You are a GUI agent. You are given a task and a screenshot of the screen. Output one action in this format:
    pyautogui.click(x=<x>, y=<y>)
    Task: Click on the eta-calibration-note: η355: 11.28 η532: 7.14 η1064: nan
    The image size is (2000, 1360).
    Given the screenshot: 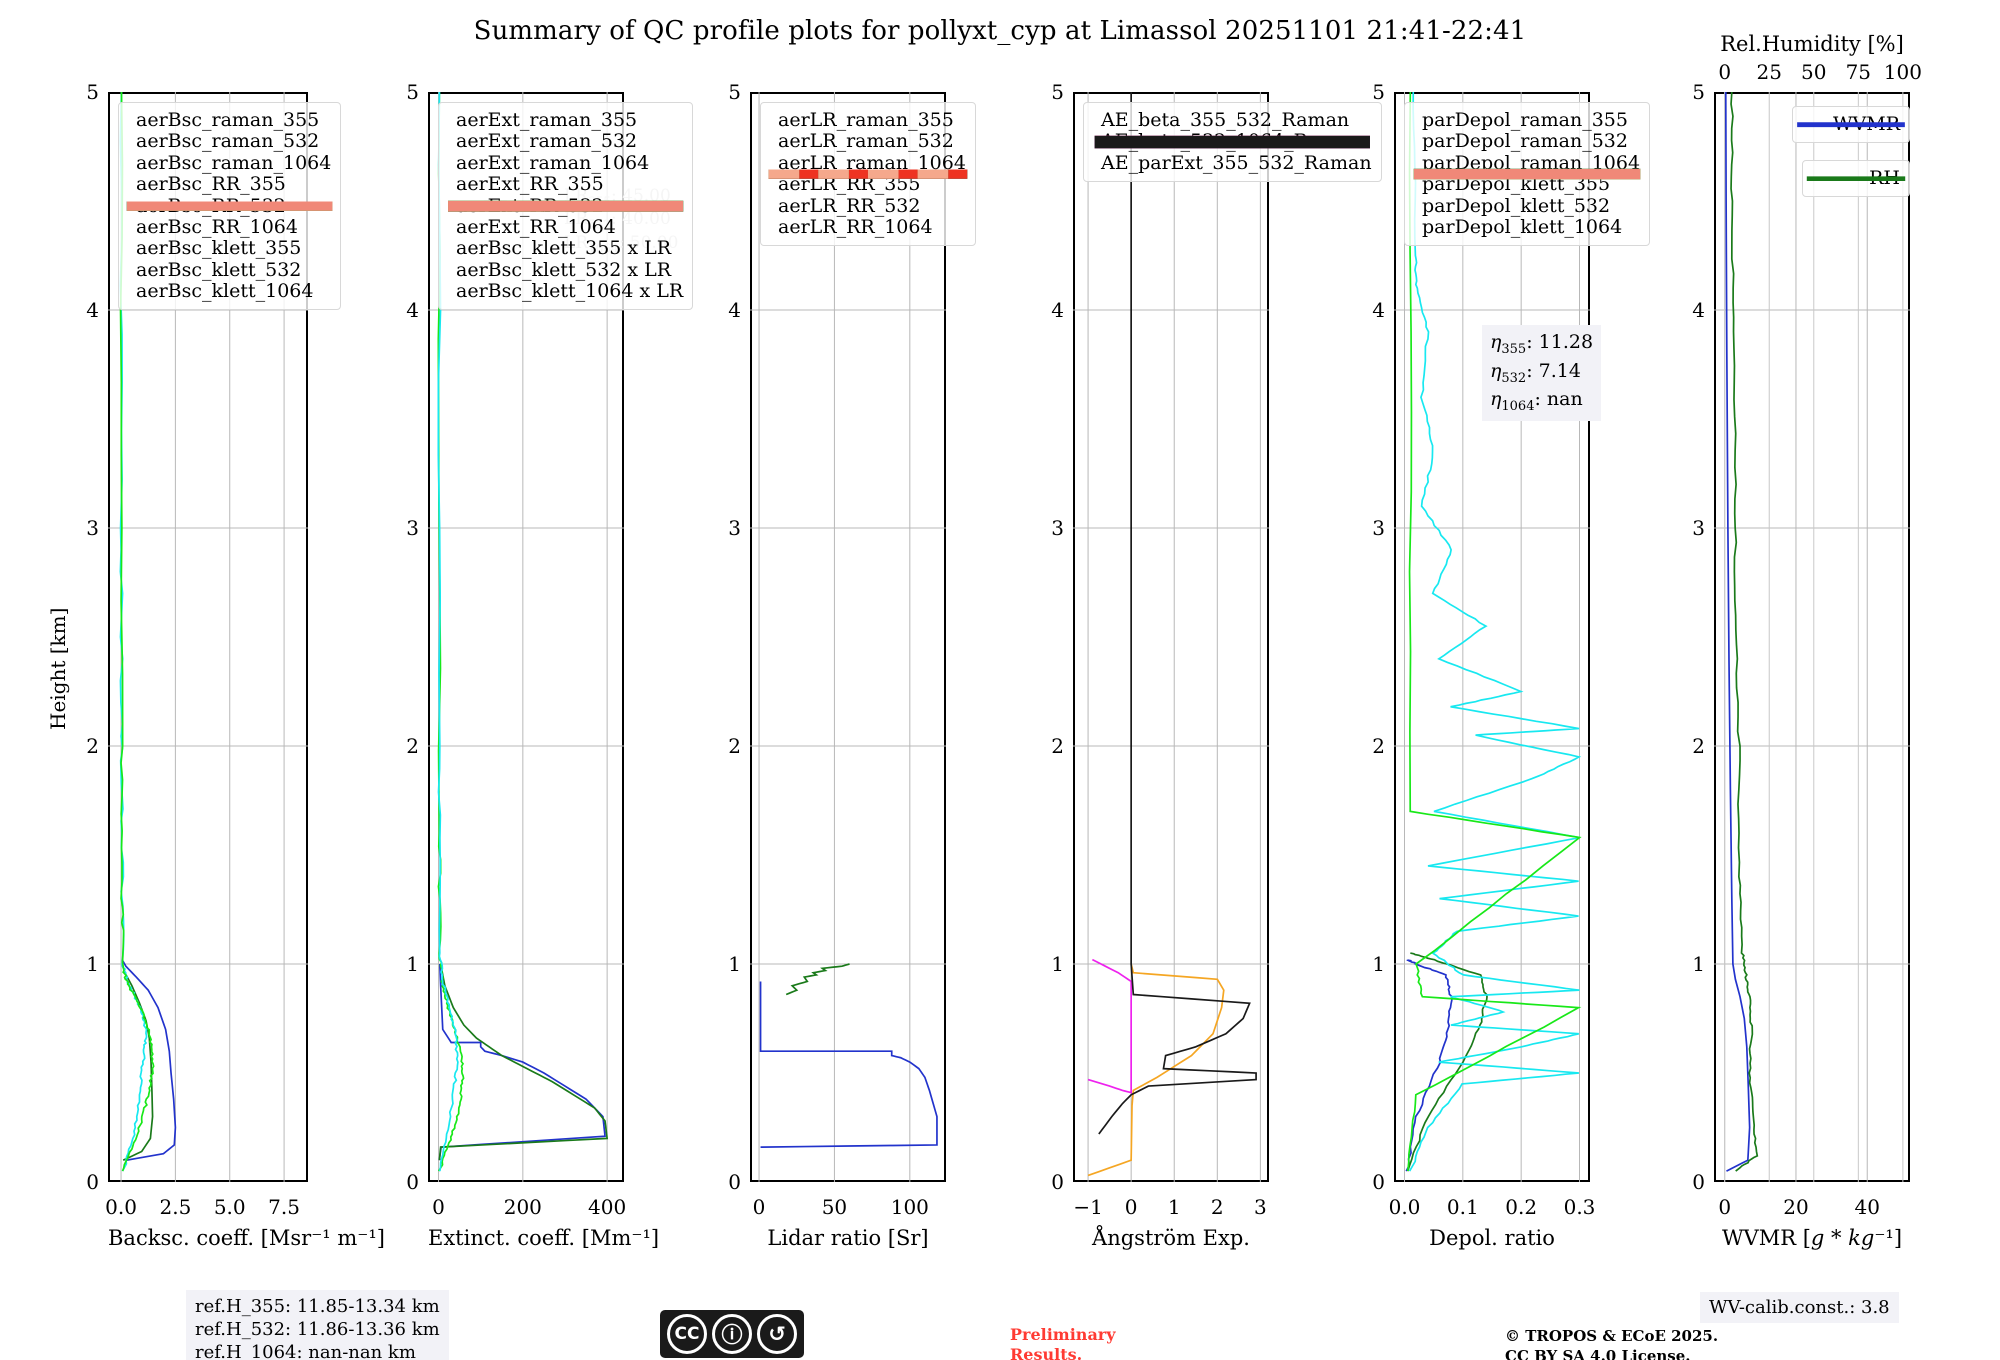 What is the action you would take?
    pyautogui.click(x=1542, y=373)
    